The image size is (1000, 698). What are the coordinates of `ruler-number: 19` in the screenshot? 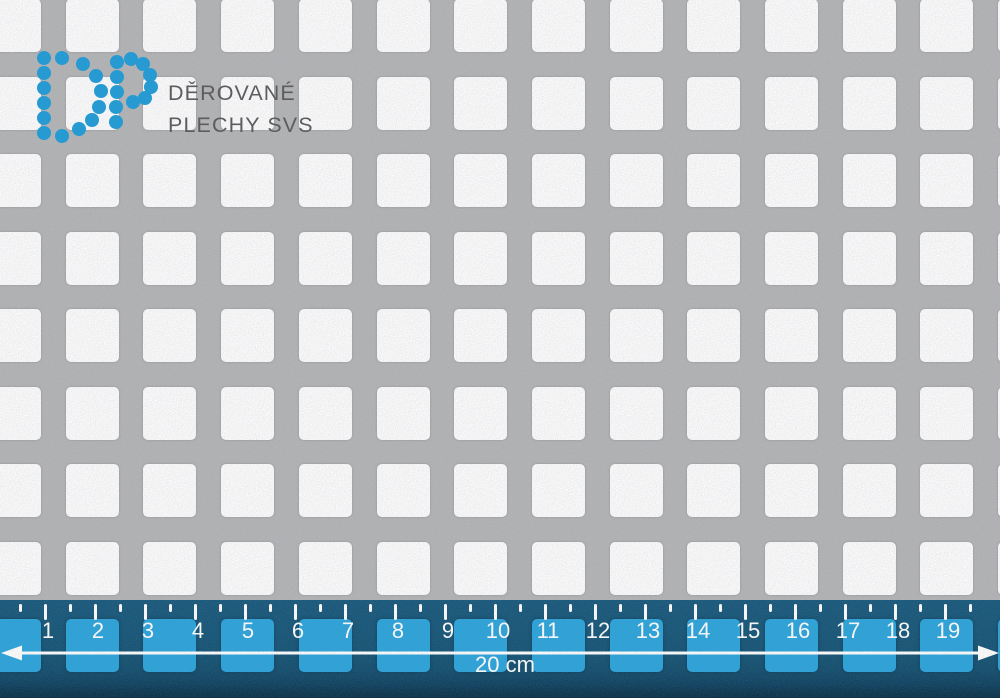 It's located at (948, 630).